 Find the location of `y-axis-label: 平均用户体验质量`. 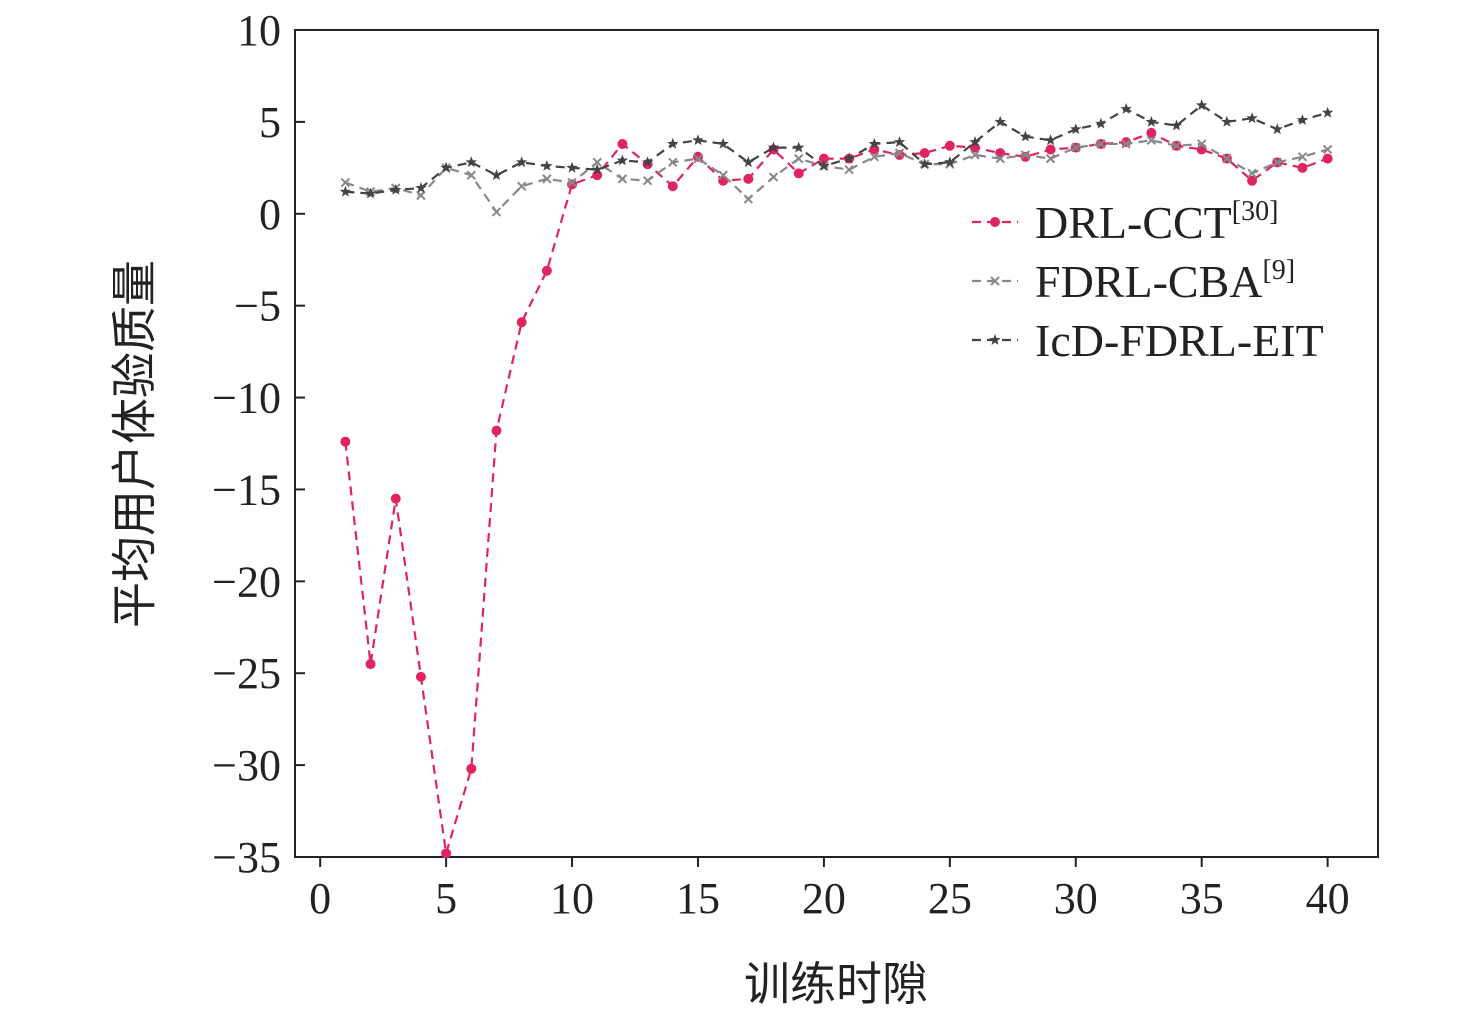

y-axis-label: 平均用户体验质量 is located at coordinates (135, 444).